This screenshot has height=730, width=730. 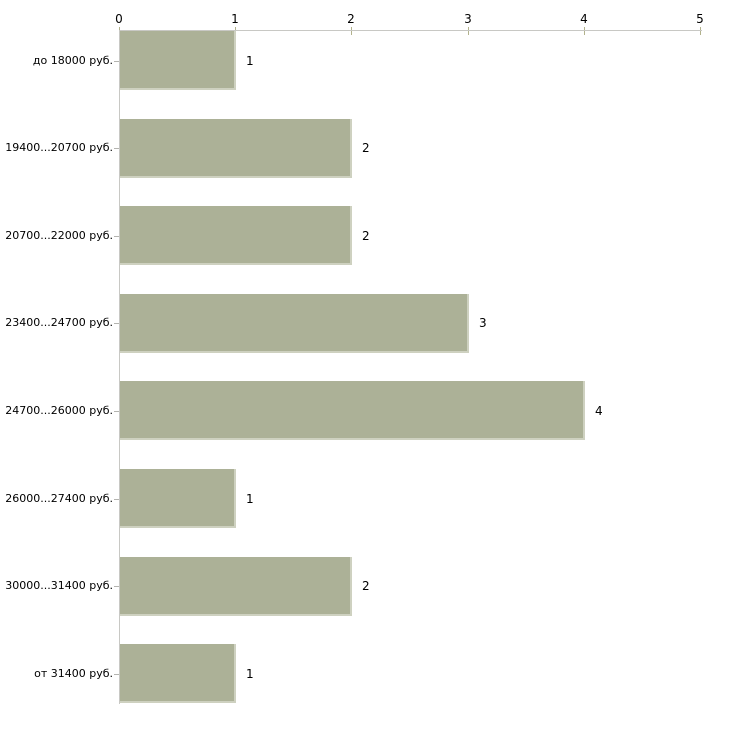 I want to click on y-axis-line, so click(x=119, y=367).